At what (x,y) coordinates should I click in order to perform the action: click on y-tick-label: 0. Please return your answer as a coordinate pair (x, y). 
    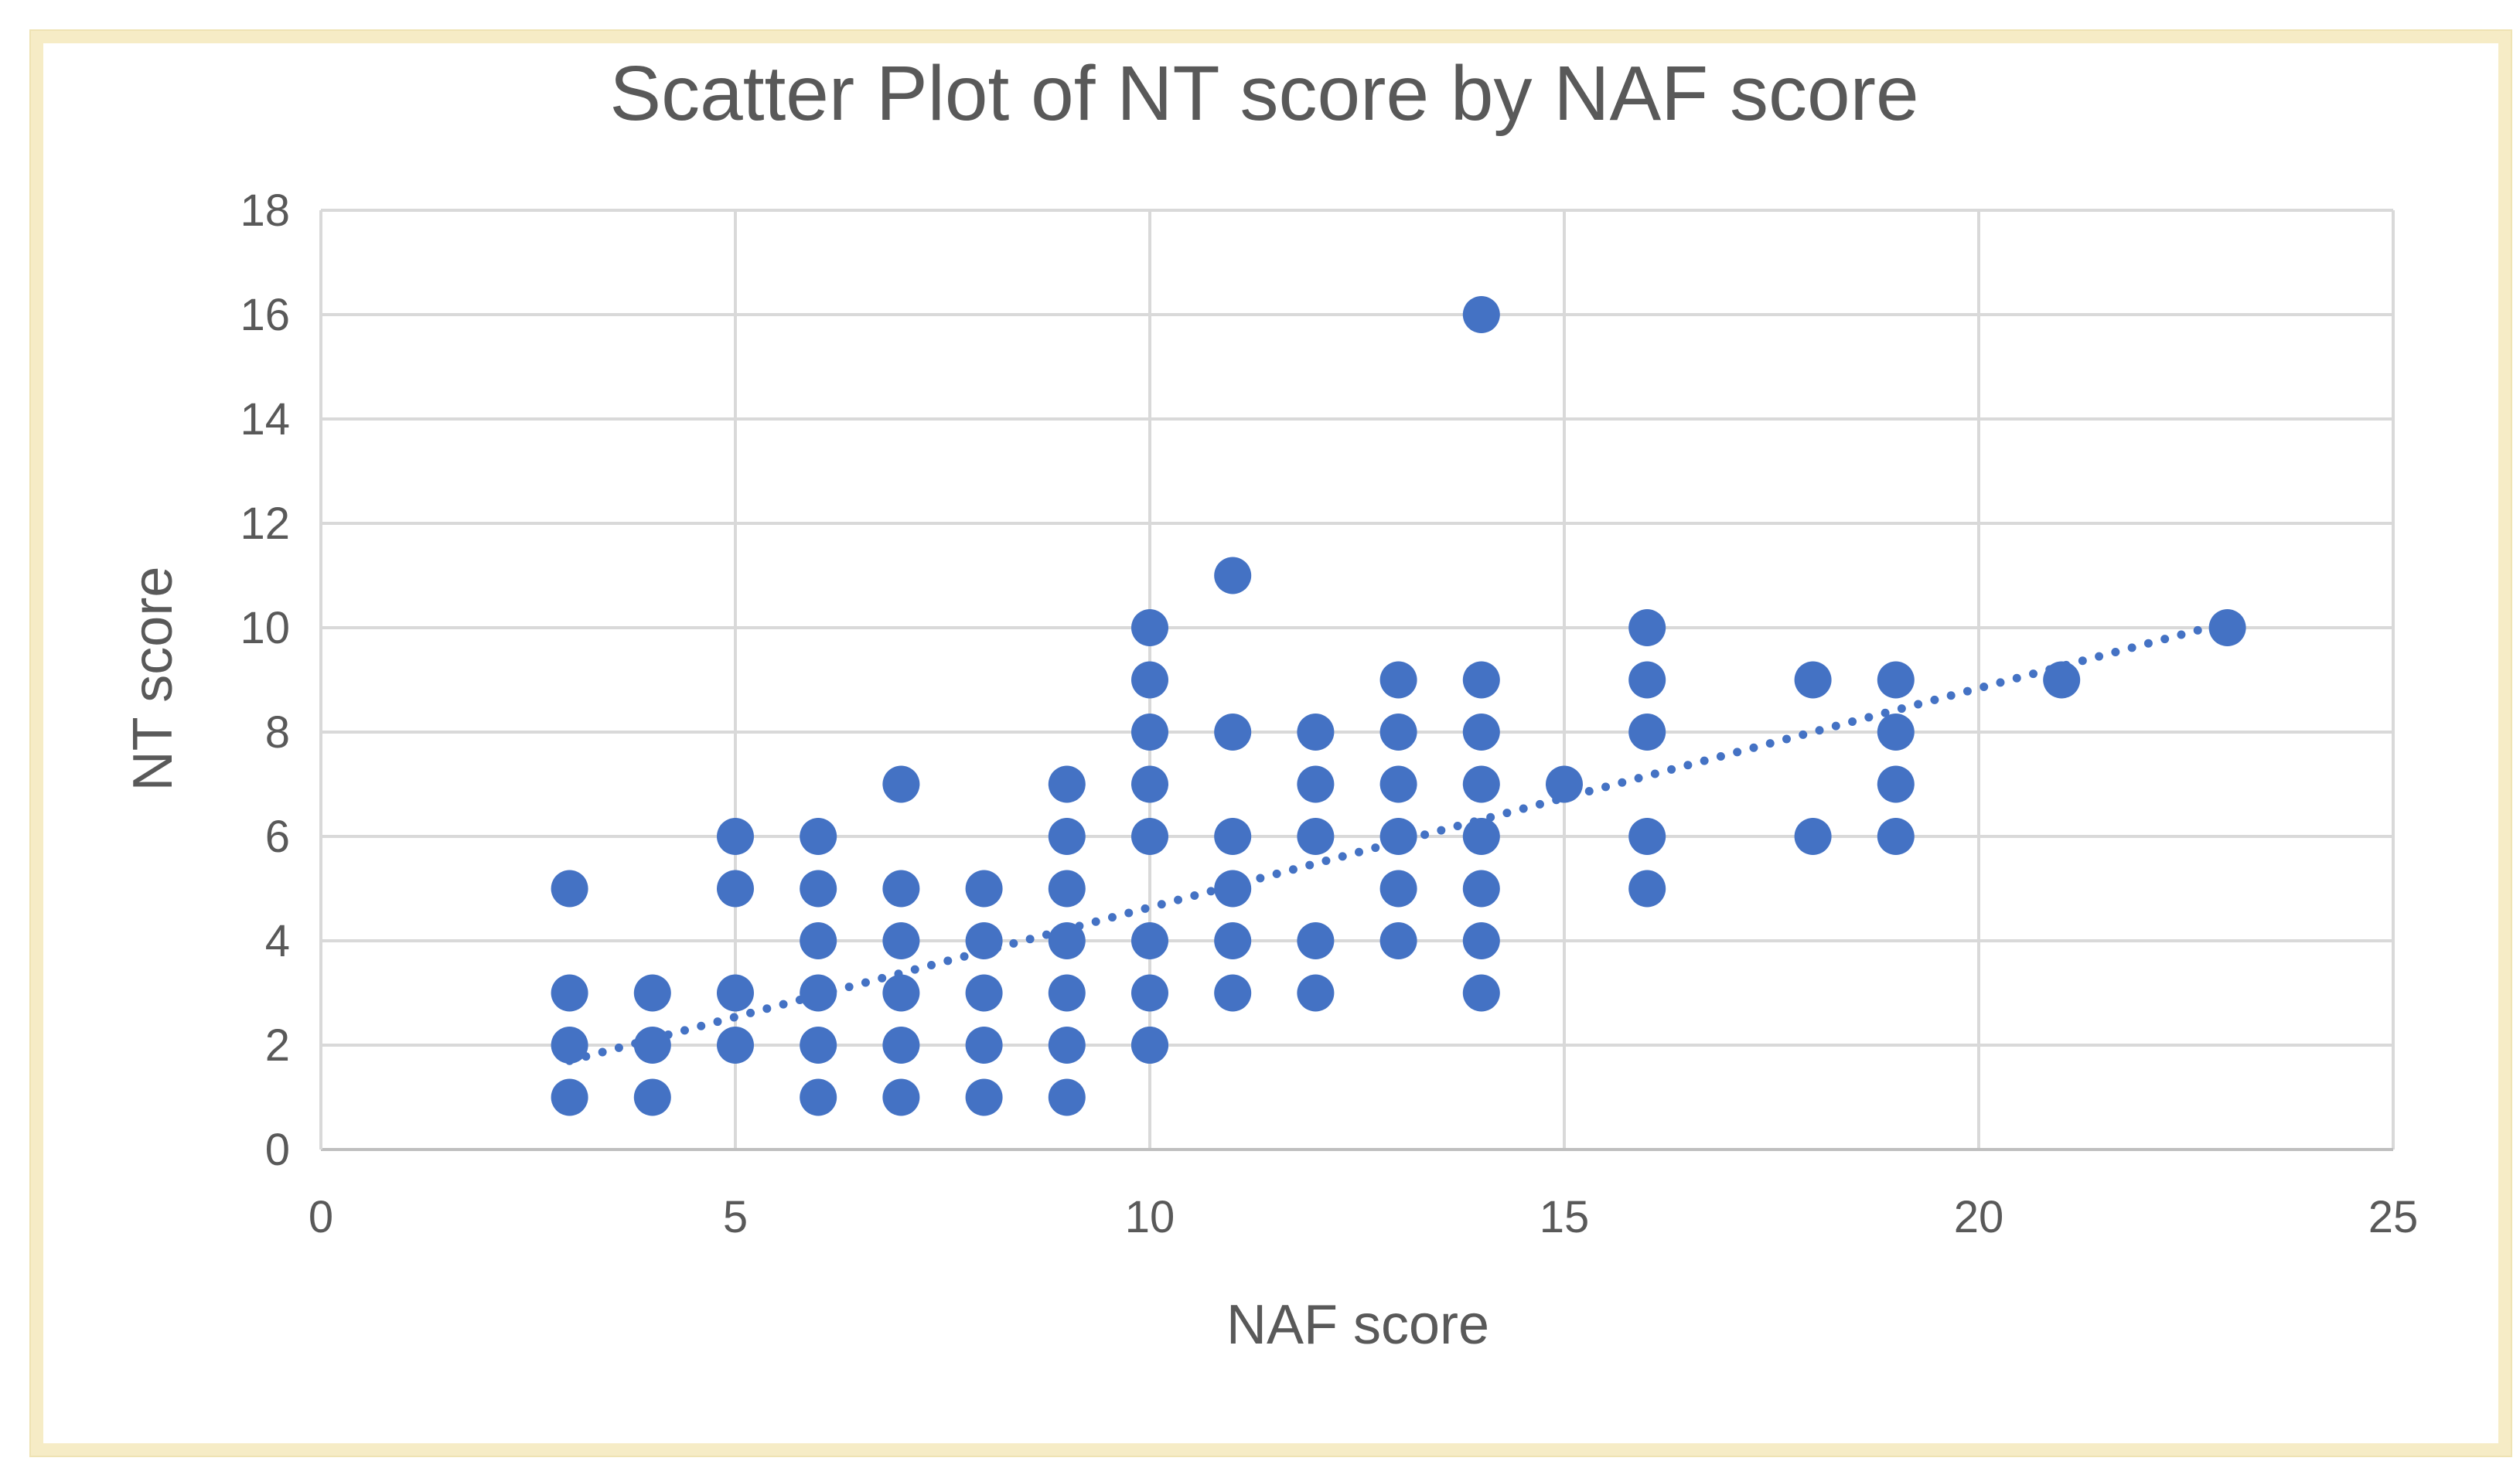
    Looking at the image, I should click on (277, 1150).